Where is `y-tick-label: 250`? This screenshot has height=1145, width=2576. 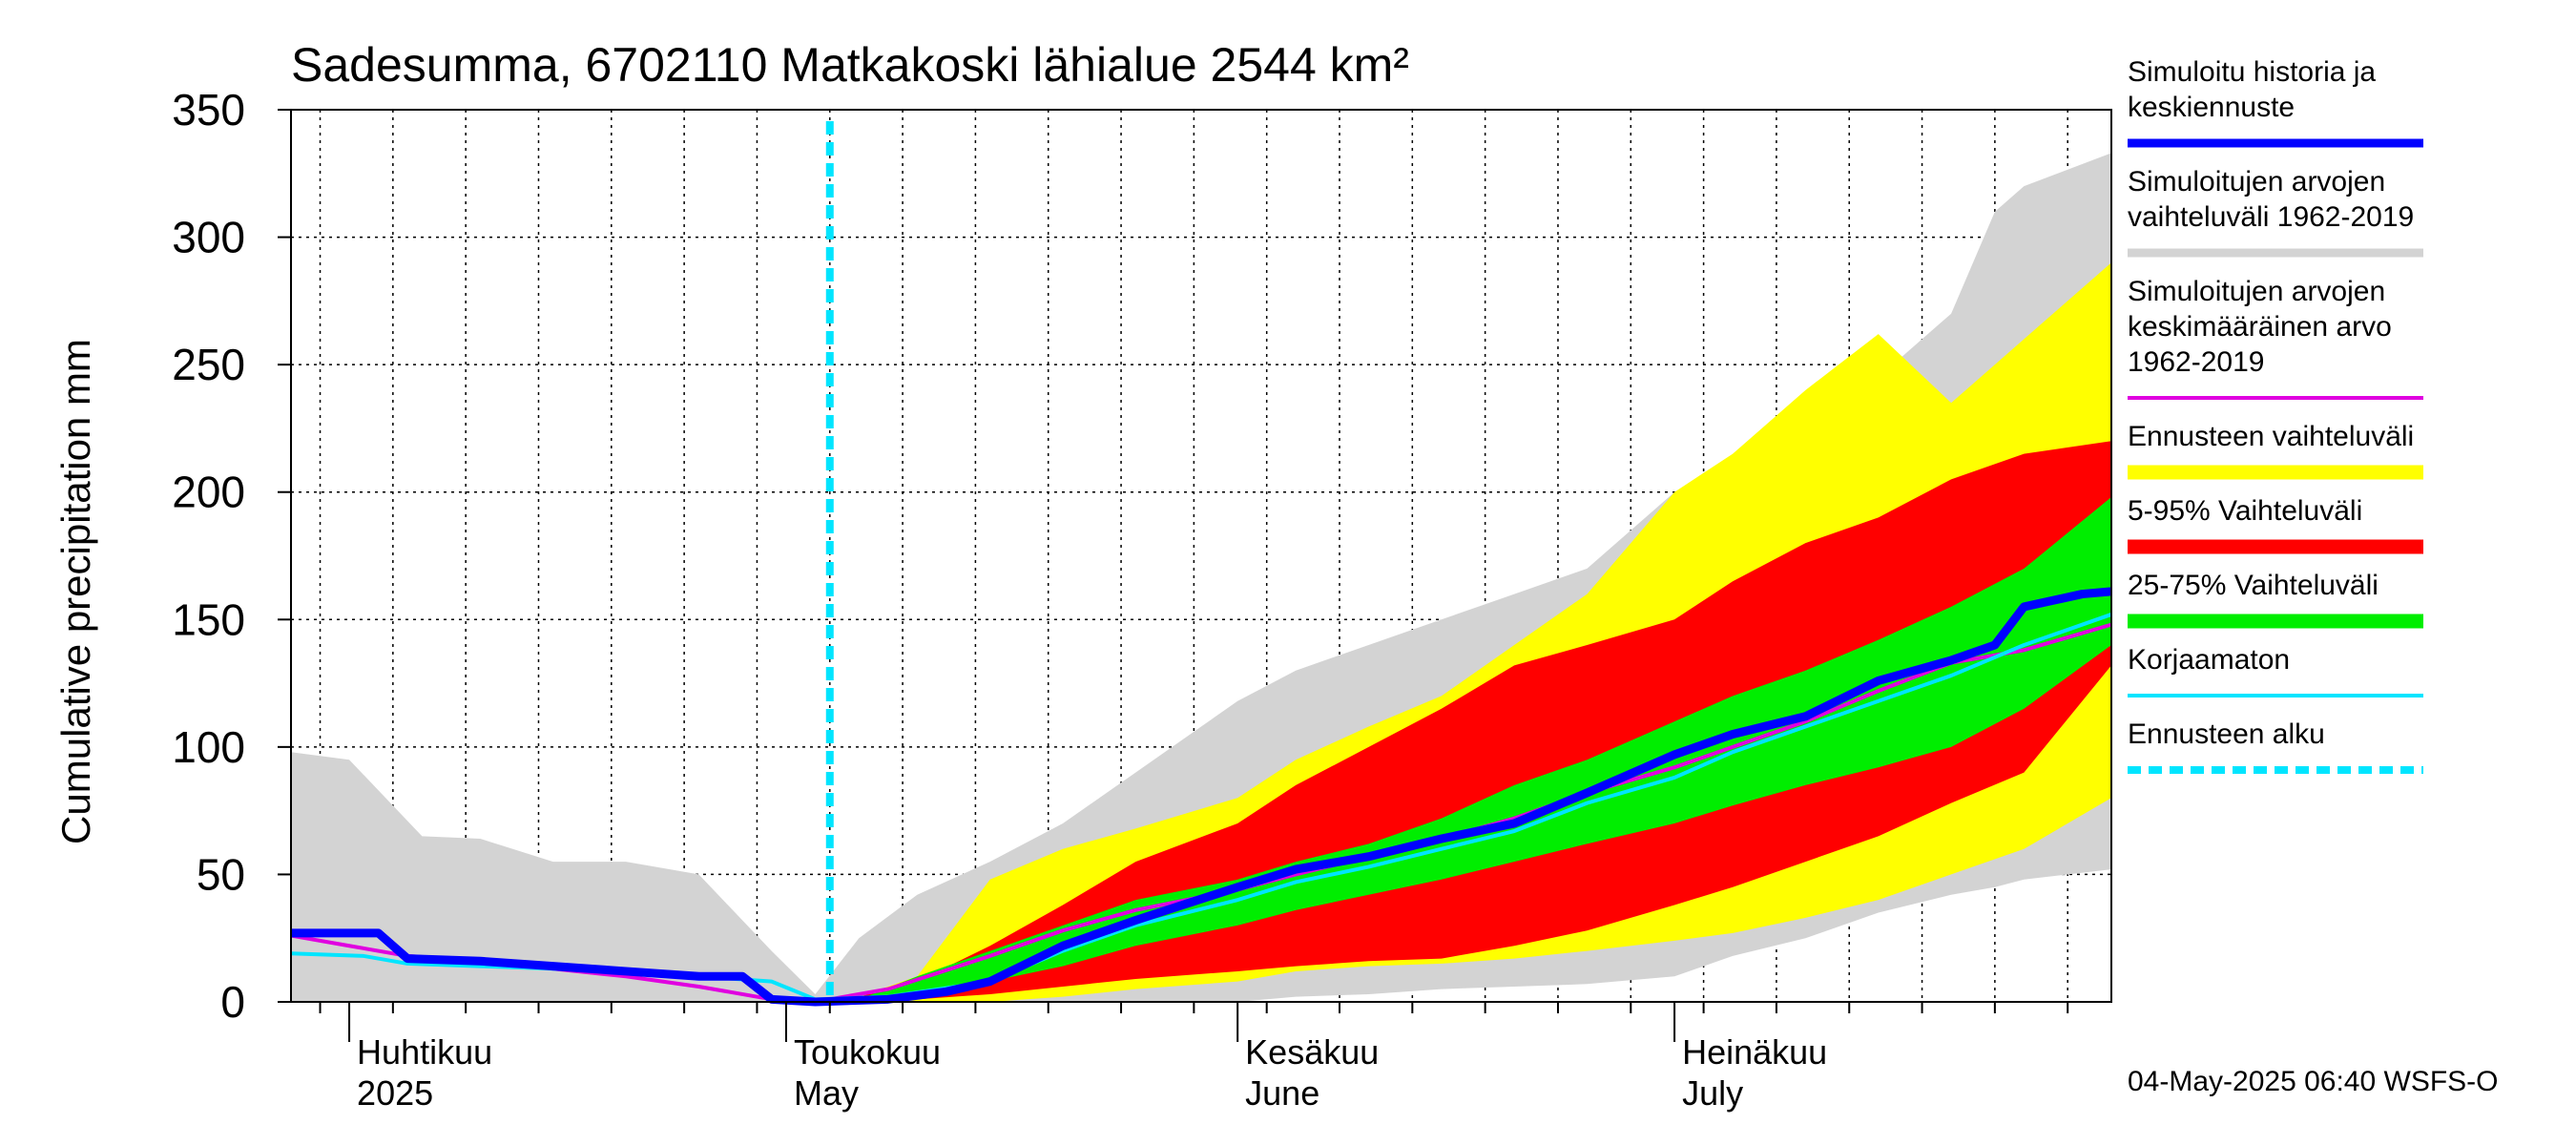 y-tick-label: 250 is located at coordinates (208, 364).